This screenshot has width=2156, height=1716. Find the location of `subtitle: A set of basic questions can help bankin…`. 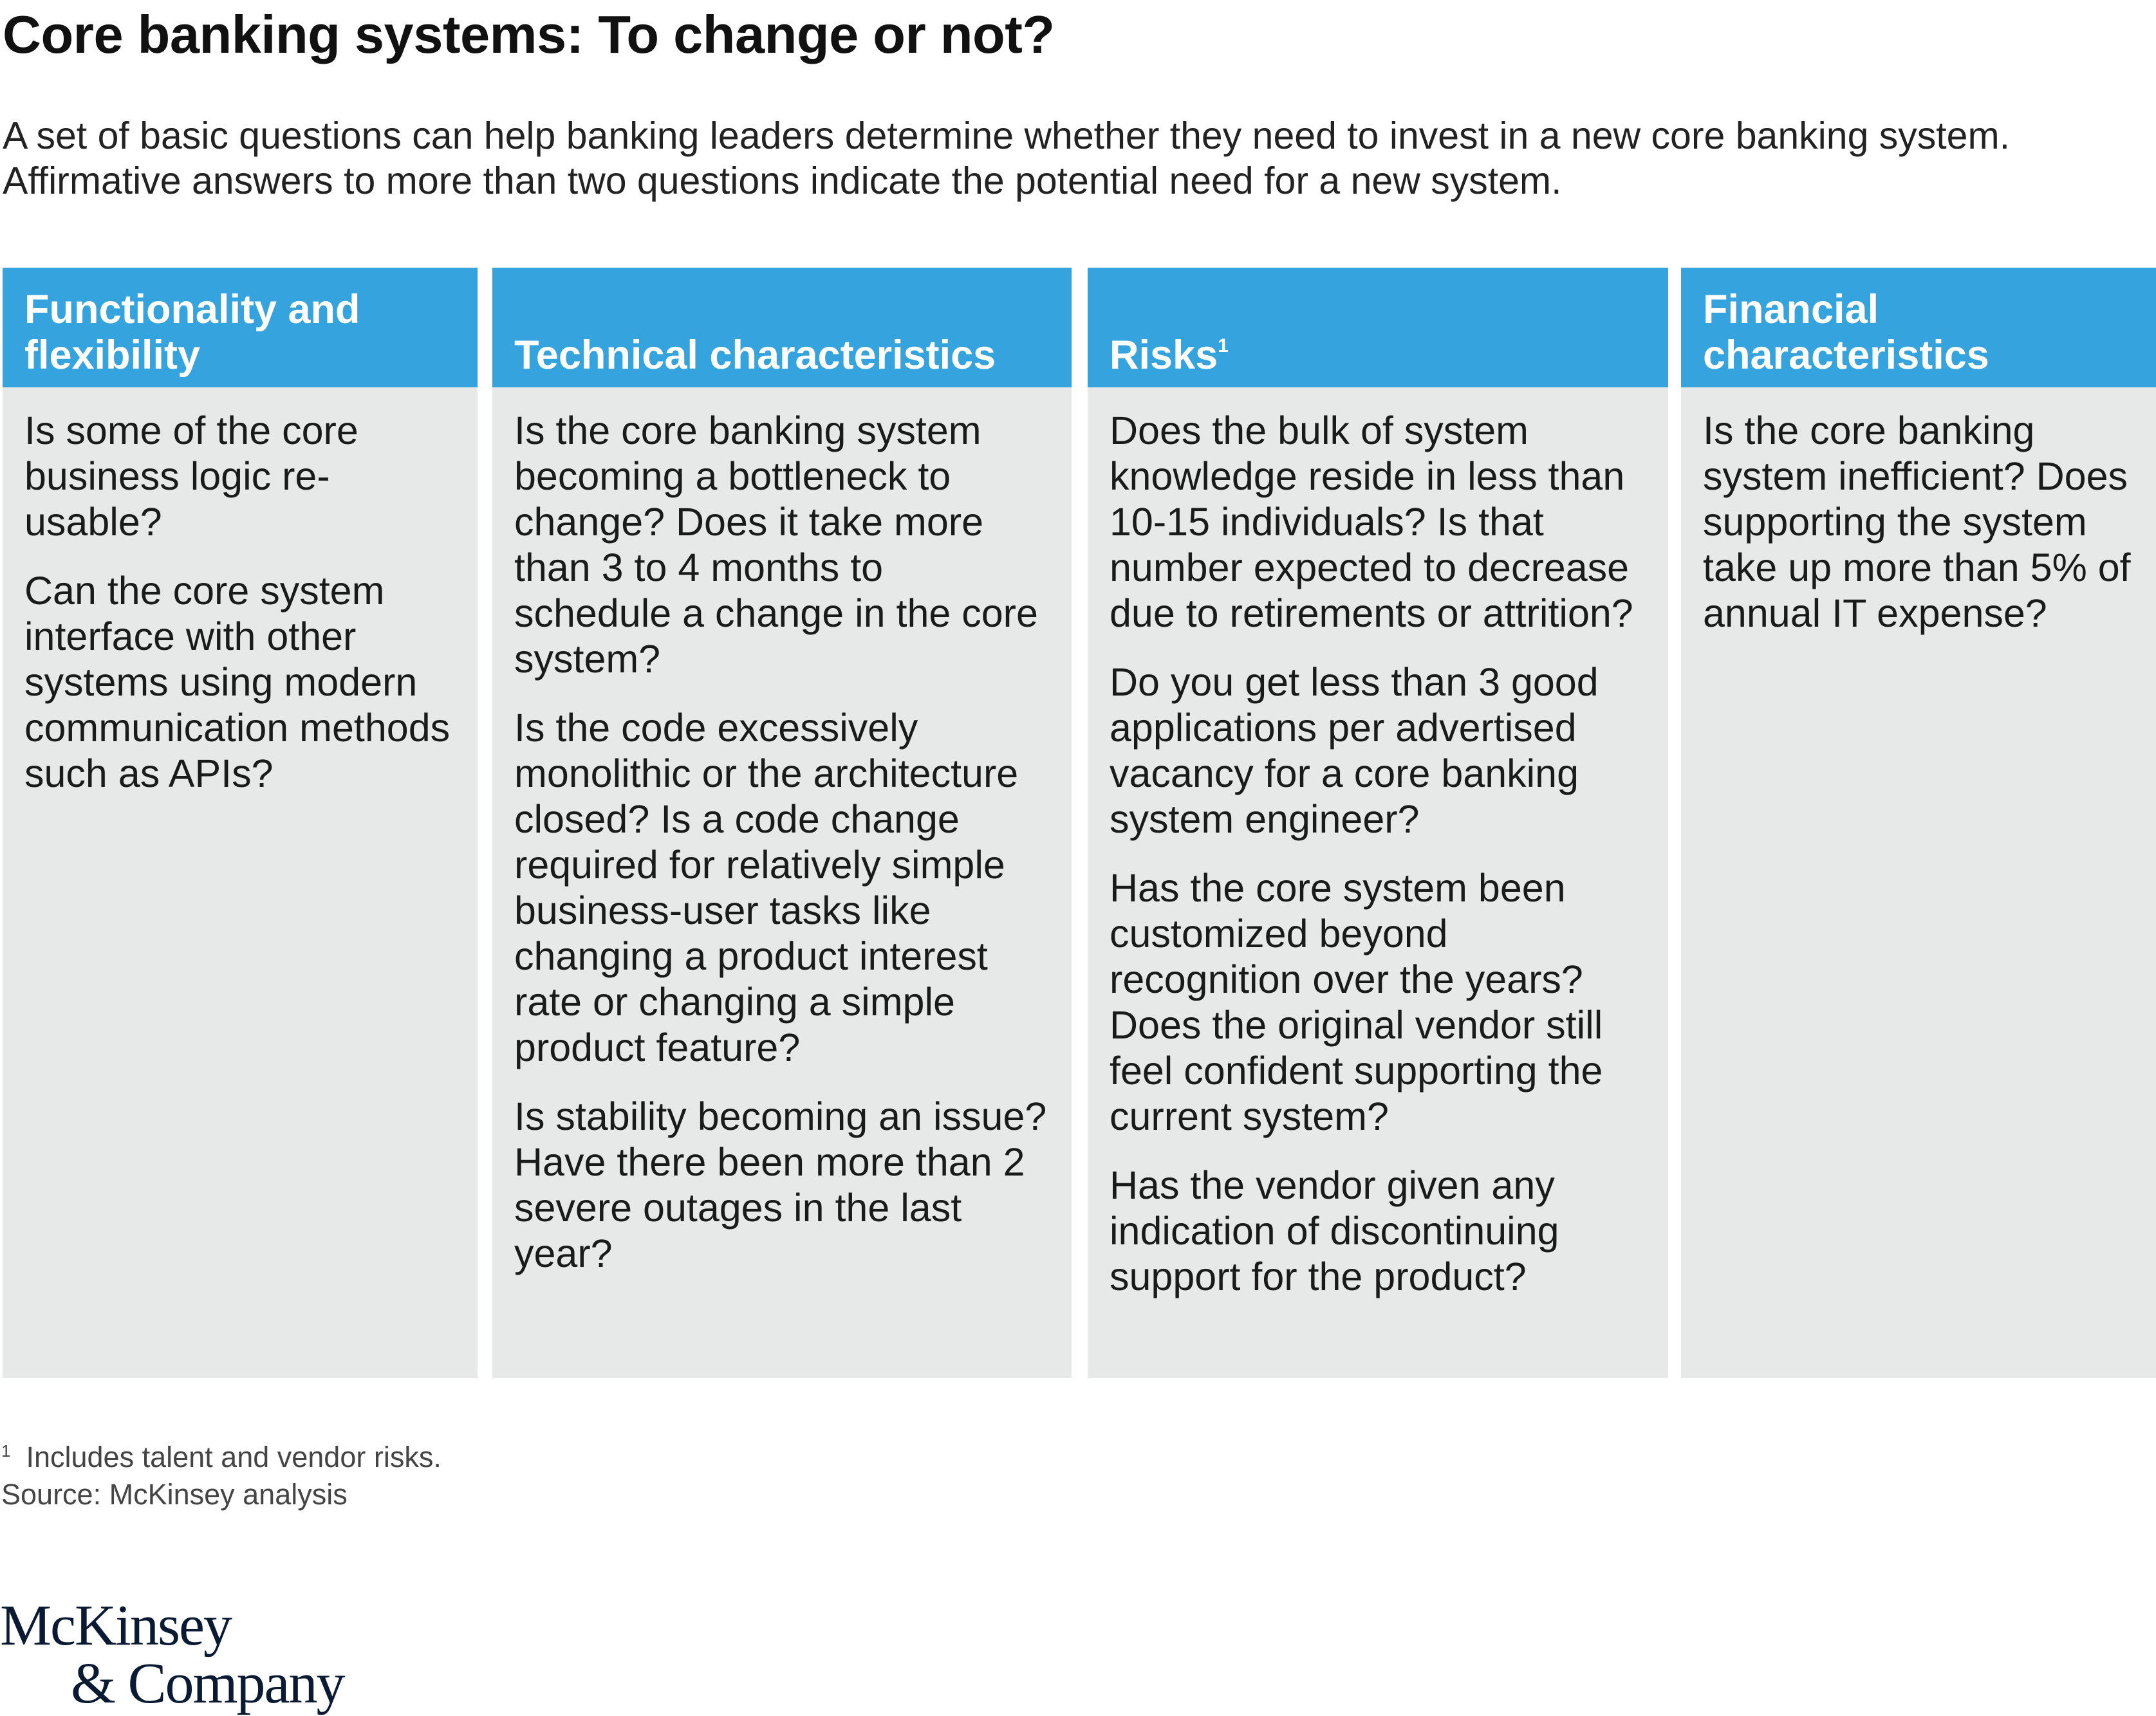

subtitle: A set of basic questions can help bankin… is located at coordinates (1074, 158).